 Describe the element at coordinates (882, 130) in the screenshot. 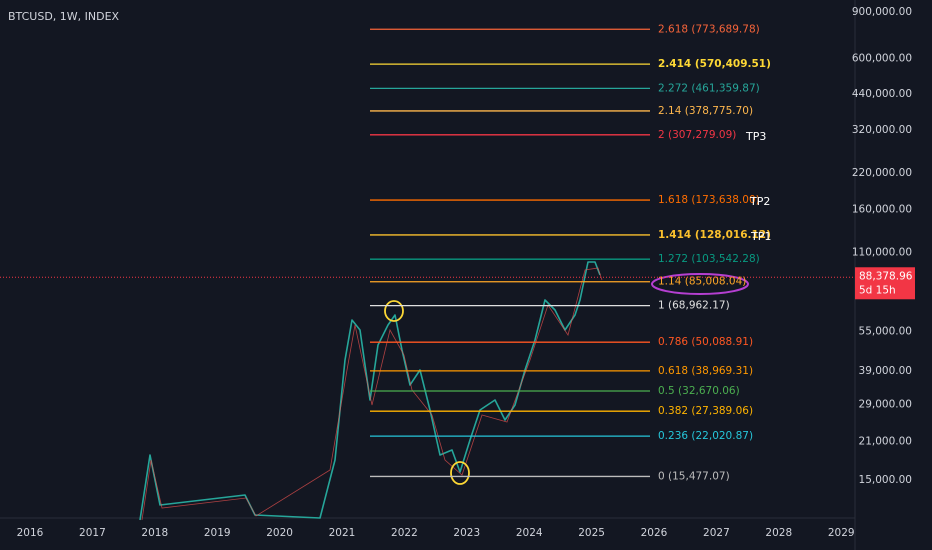

I see `price-tick-label: 320,000.00` at that location.